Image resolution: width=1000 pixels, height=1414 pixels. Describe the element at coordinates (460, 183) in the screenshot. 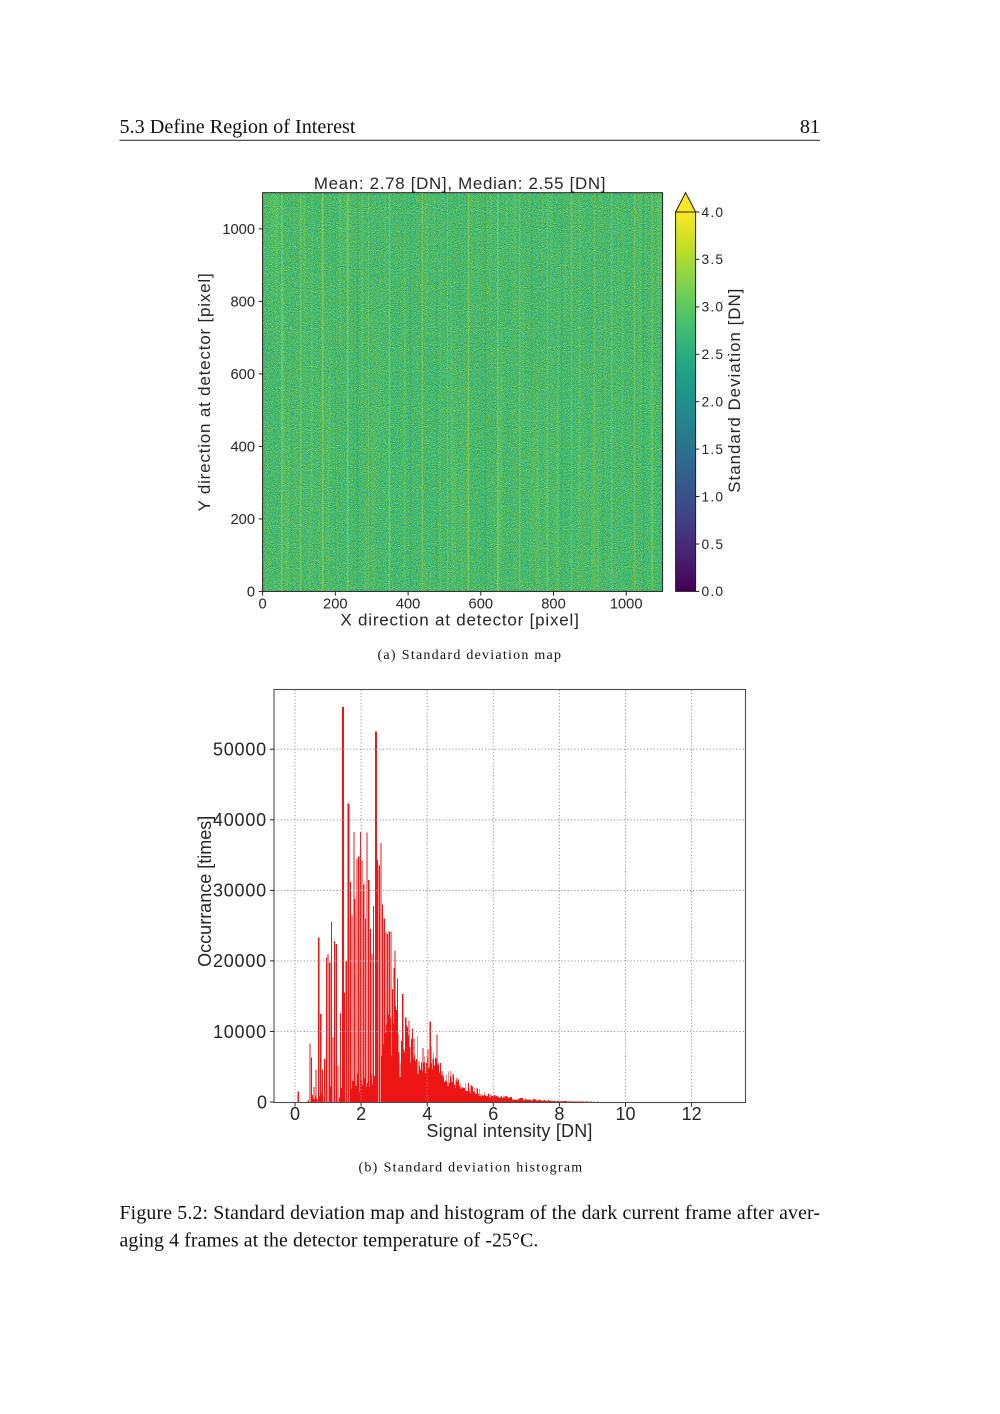

I see `svg-text:Mean: 2.78 [DN], Median: 2.55: Mean: 2.78 [DN], Median: 2.55 [DN]` at that location.